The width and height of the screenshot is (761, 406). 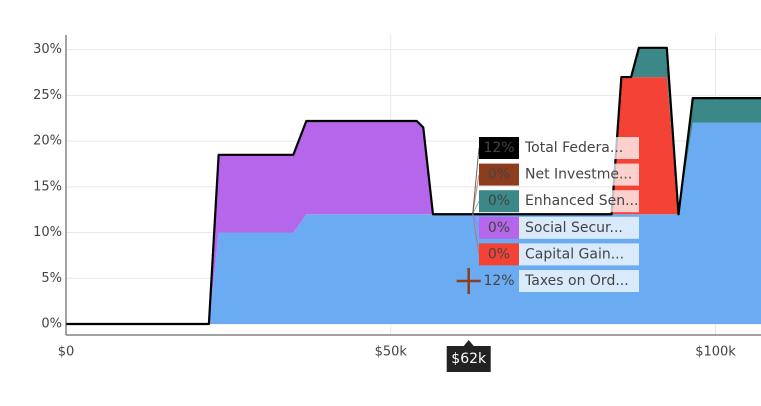 What do you see at coordinates (66, 352) in the screenshot?
I see `x-tick-label: $0` at bounding box center [66, 352].